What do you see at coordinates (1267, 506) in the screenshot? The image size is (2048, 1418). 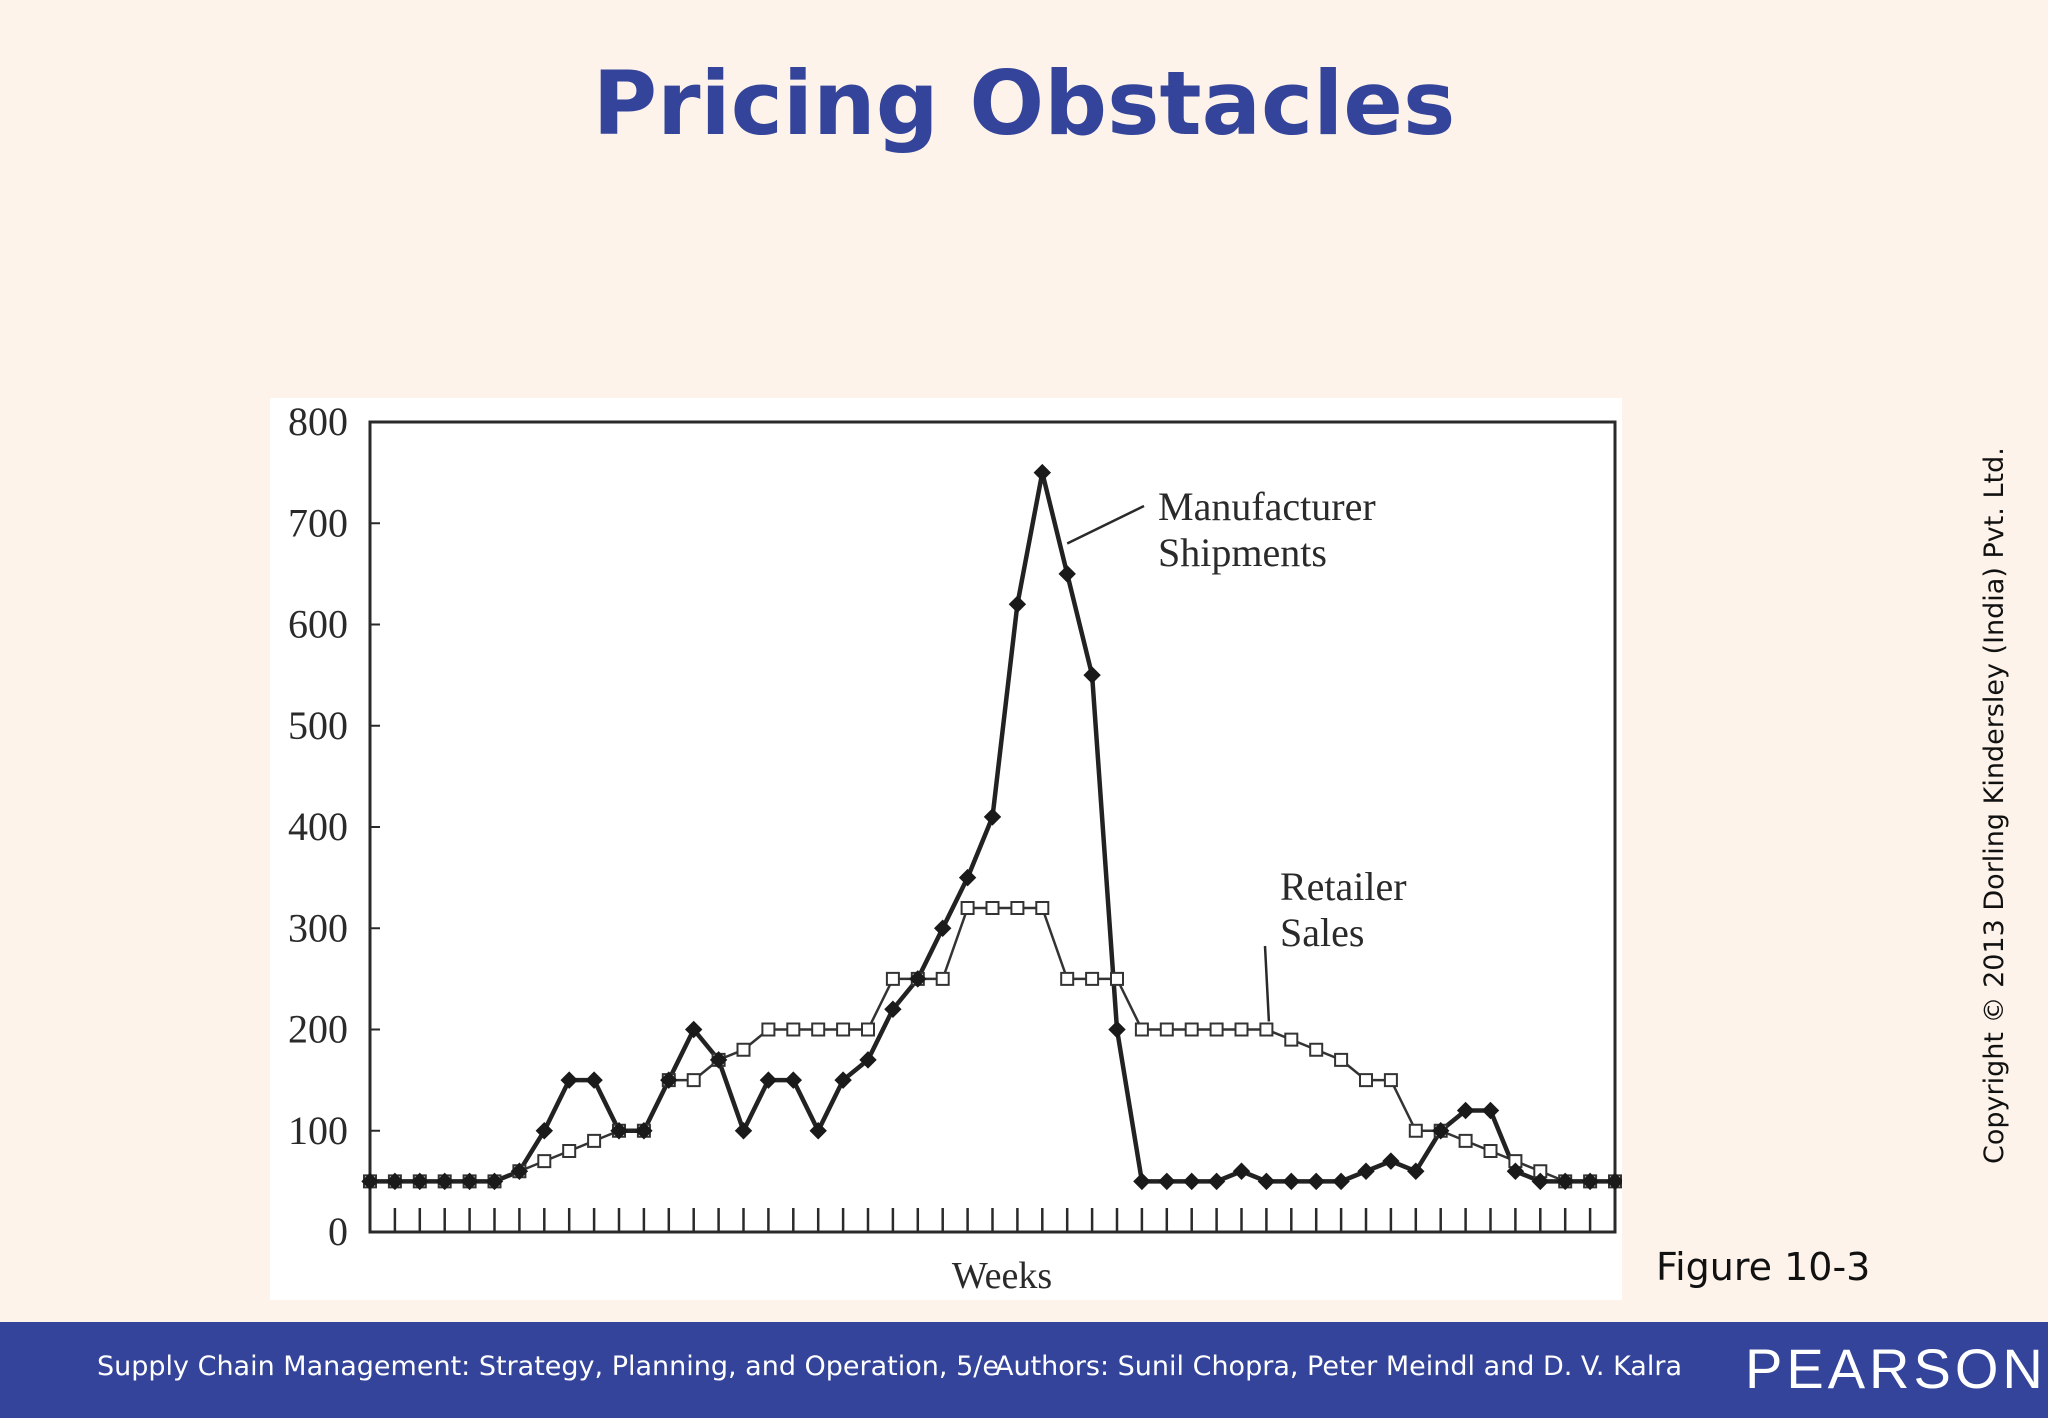 I see `manufacturer-shipments-label: Manufacturer` at bounding box center [1267, 506].